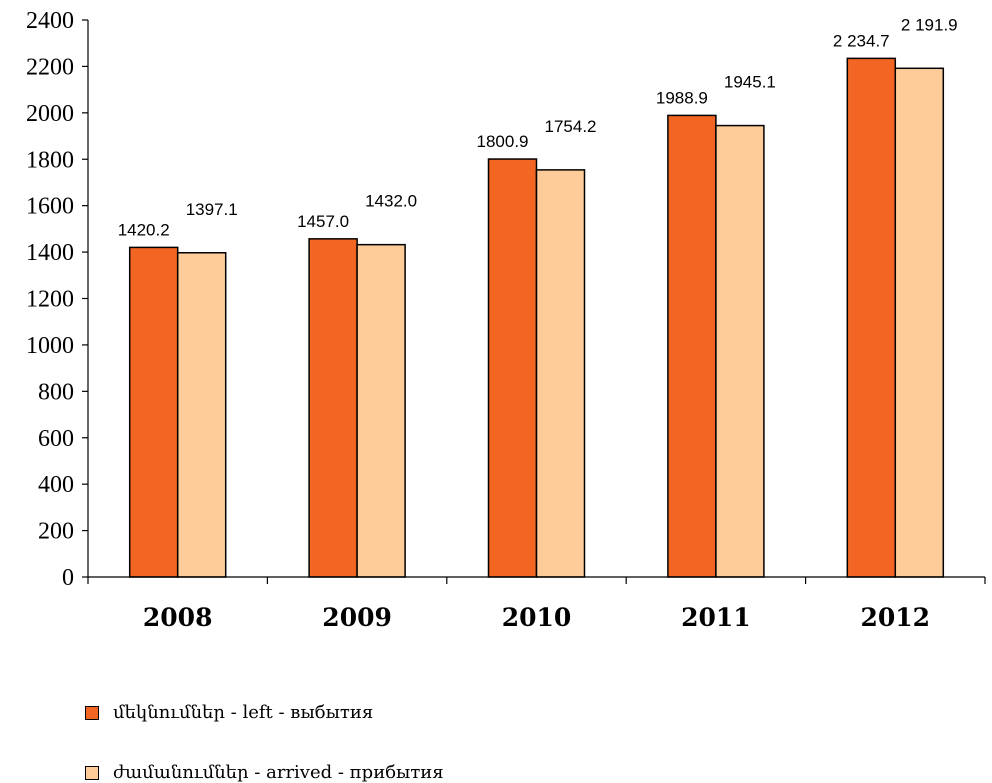  I want to click on legend-swatch-arrived, so click(92, 772).